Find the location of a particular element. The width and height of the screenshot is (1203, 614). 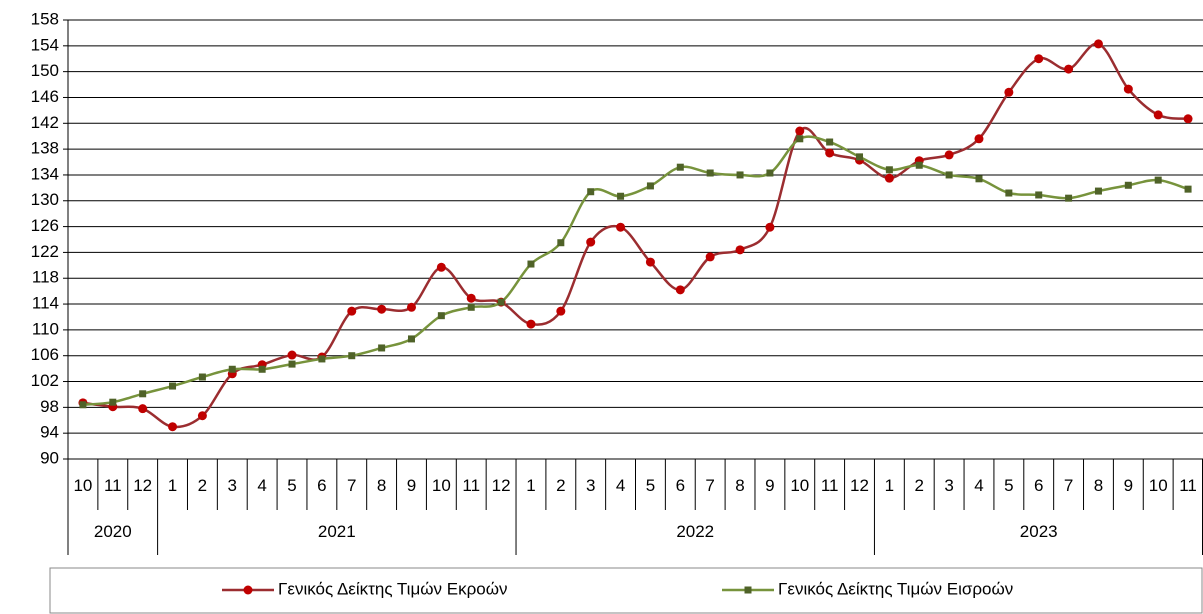

x-tick-label: 9 is located at coordinates (769, 485).